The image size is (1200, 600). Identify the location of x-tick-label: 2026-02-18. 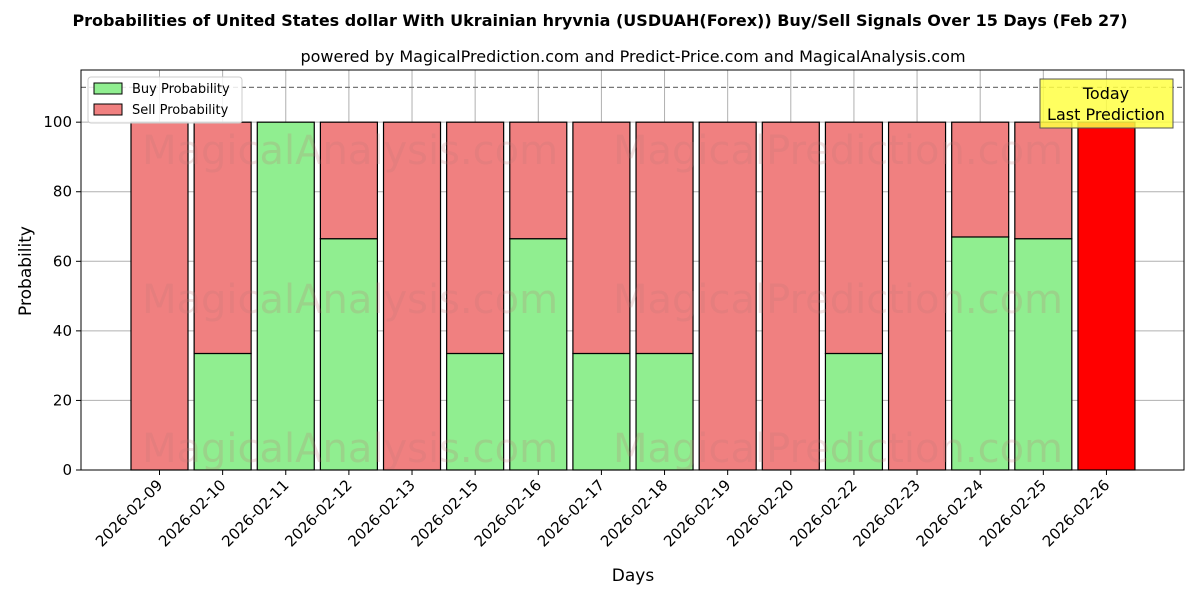
(634, 513).